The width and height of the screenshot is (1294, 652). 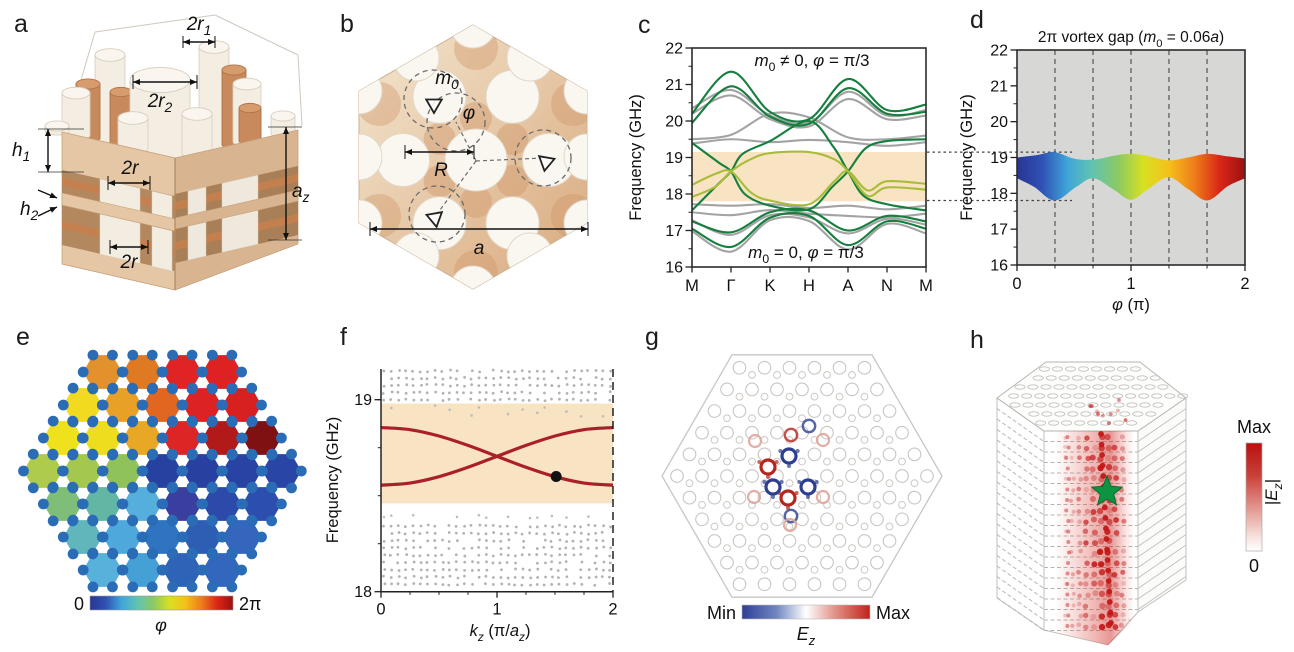 I want to click on c-ytick-label: 21, so click(x=674, y=85).